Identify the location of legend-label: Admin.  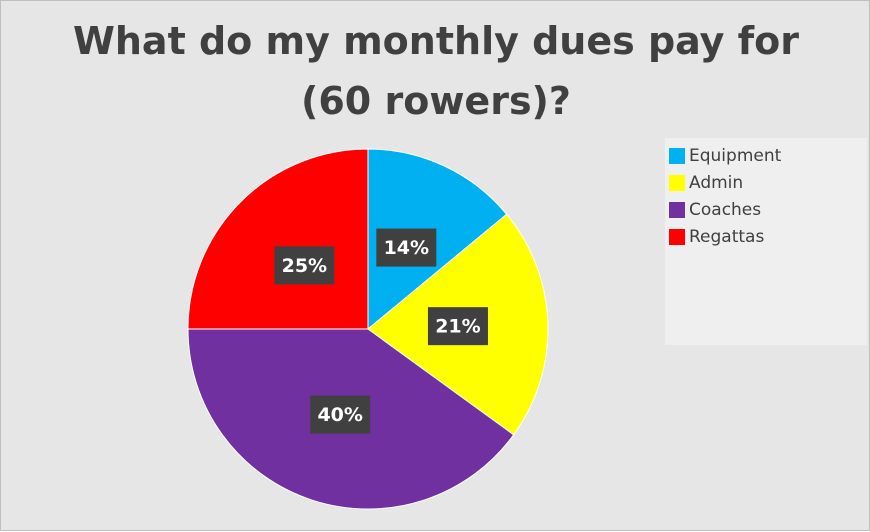
(716, 183).